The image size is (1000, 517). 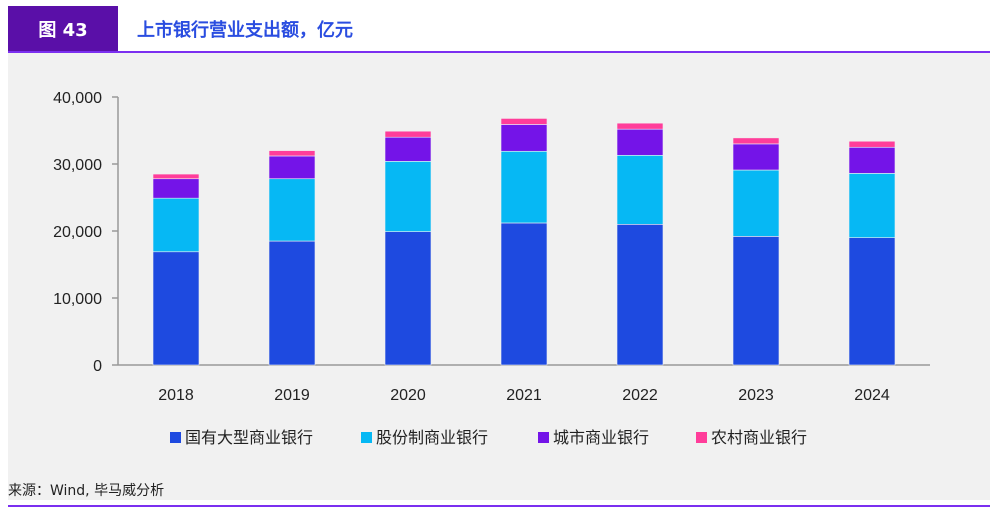 What do you see at coordinates (408, 395) in the screenshot?
I see `x-tick-label: 2020` at bounding box center [408, 395].